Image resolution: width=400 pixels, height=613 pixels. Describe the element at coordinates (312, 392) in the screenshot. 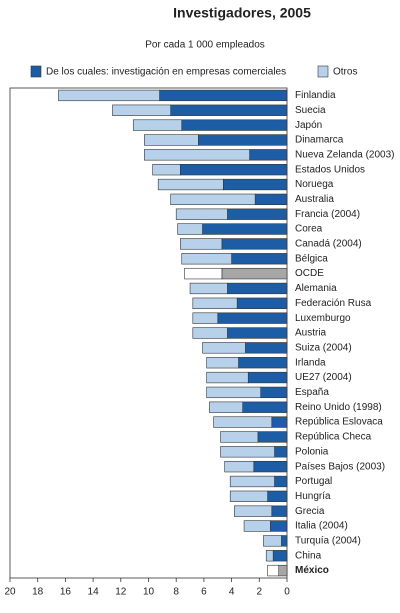

I see `category-label: España` at that location.